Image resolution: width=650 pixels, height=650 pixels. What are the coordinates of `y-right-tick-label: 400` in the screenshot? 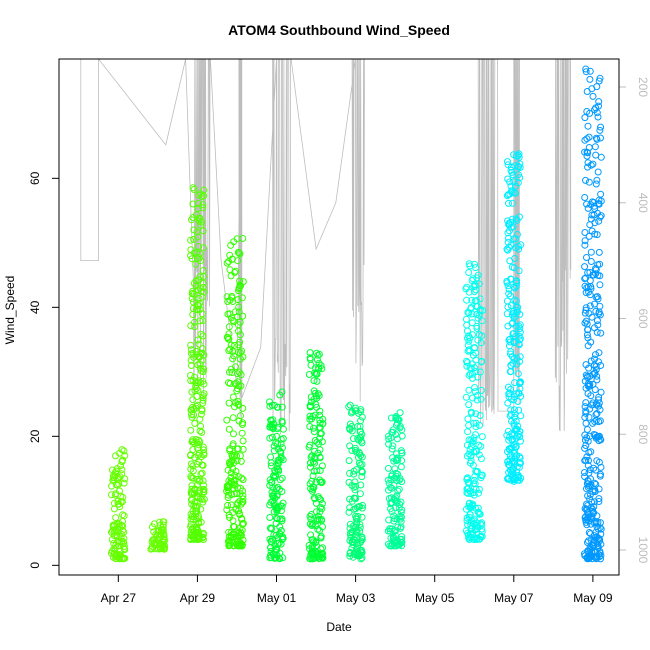 It's located at (643, 203).